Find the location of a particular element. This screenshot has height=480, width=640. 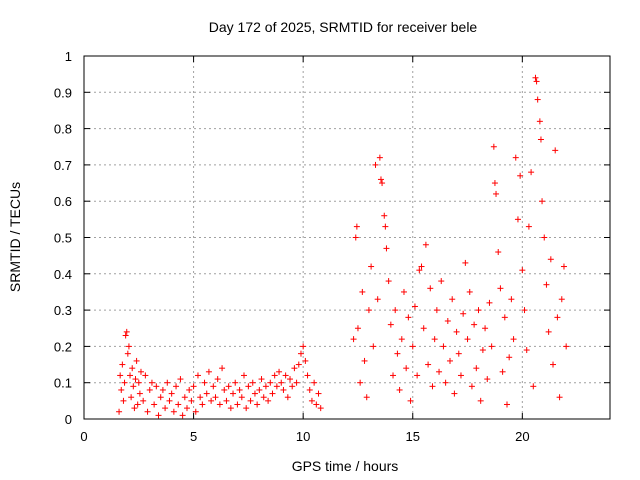

y-tick-label: 0.6 is located at coordinates (63, 201).